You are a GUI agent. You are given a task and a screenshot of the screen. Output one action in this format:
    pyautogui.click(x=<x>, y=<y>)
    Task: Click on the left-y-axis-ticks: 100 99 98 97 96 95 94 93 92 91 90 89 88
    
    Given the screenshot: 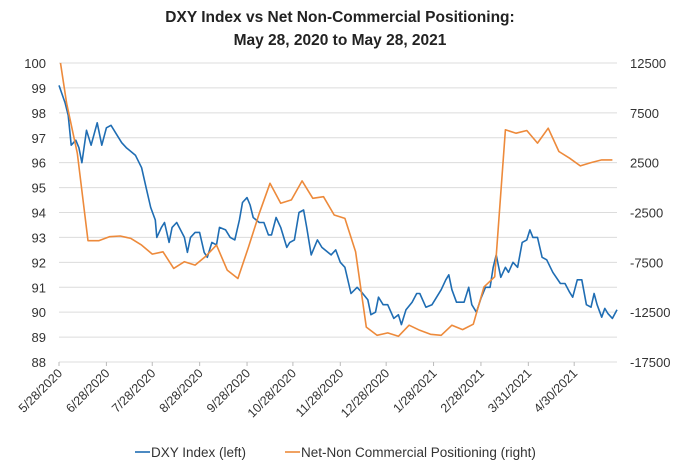 What is the action you would take?
    pyautogui.click(x=35, y=213)
    